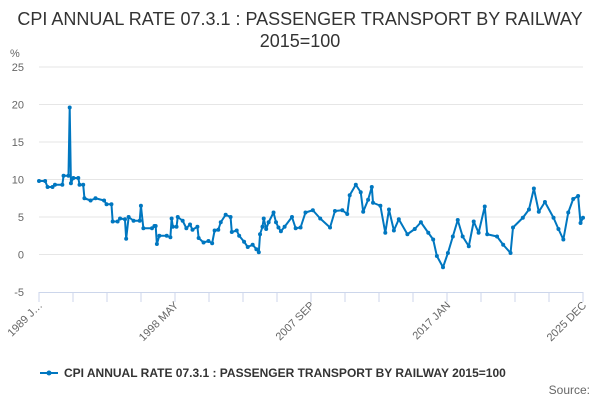  I want to click on x-tick-label: 2025 DEC, so click(567, 322).